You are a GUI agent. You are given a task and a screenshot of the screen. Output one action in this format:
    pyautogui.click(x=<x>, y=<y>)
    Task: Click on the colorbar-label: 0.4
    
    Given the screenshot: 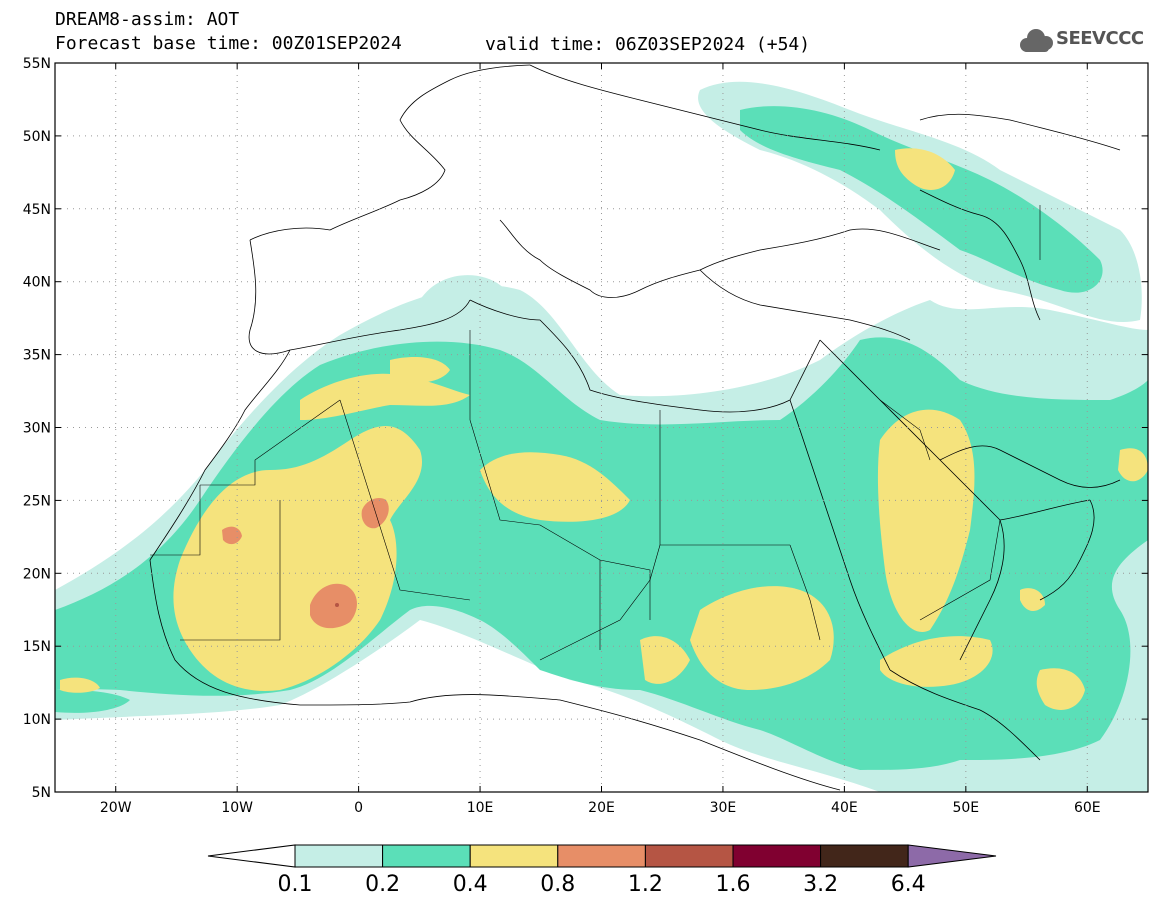 What is the action you would take?
    pyautogui.click(x=470, y=884)
    